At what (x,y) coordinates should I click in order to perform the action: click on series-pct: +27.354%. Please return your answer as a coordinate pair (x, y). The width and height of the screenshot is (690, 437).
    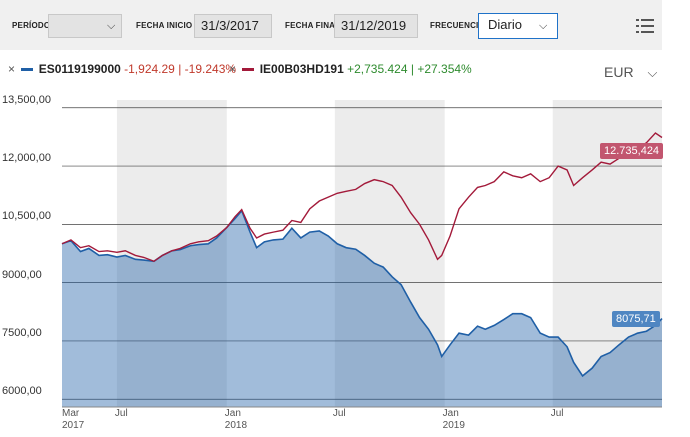
    Looking at the image, I should click on (444, 69).